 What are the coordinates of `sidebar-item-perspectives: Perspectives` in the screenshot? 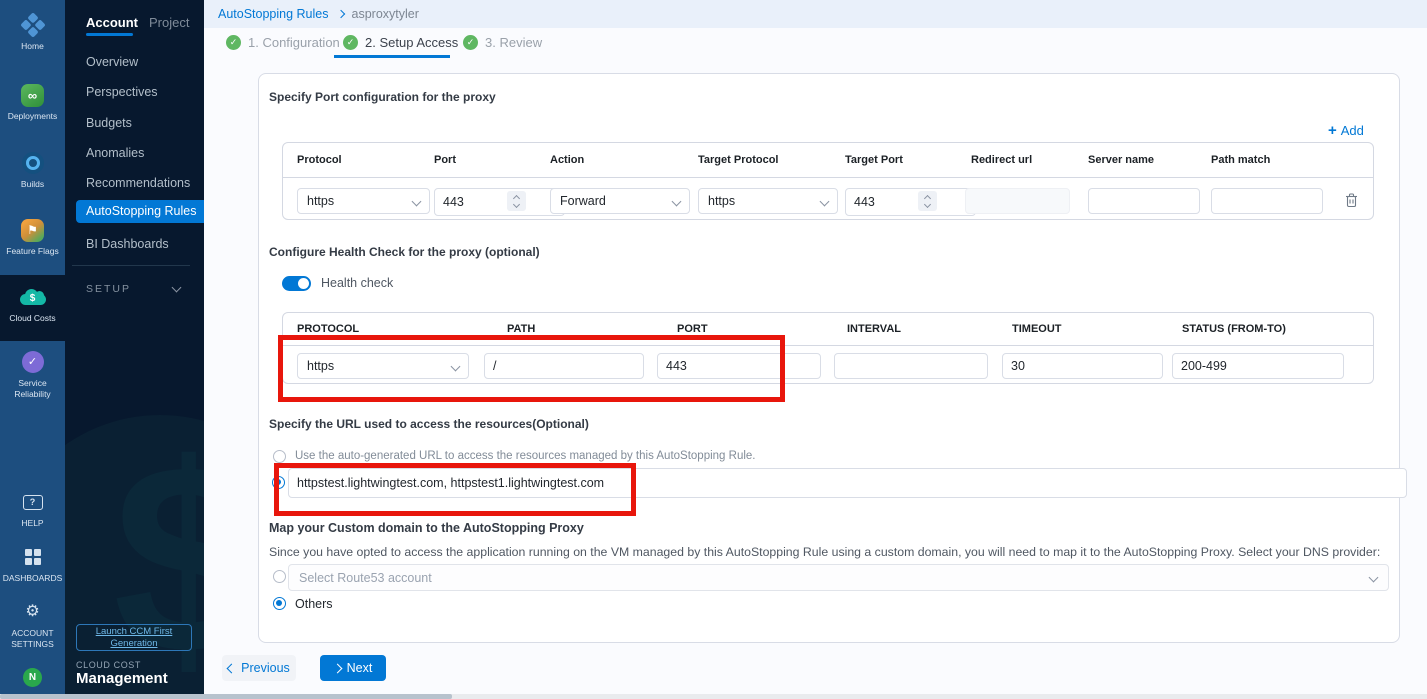 It's located at (122, 92).